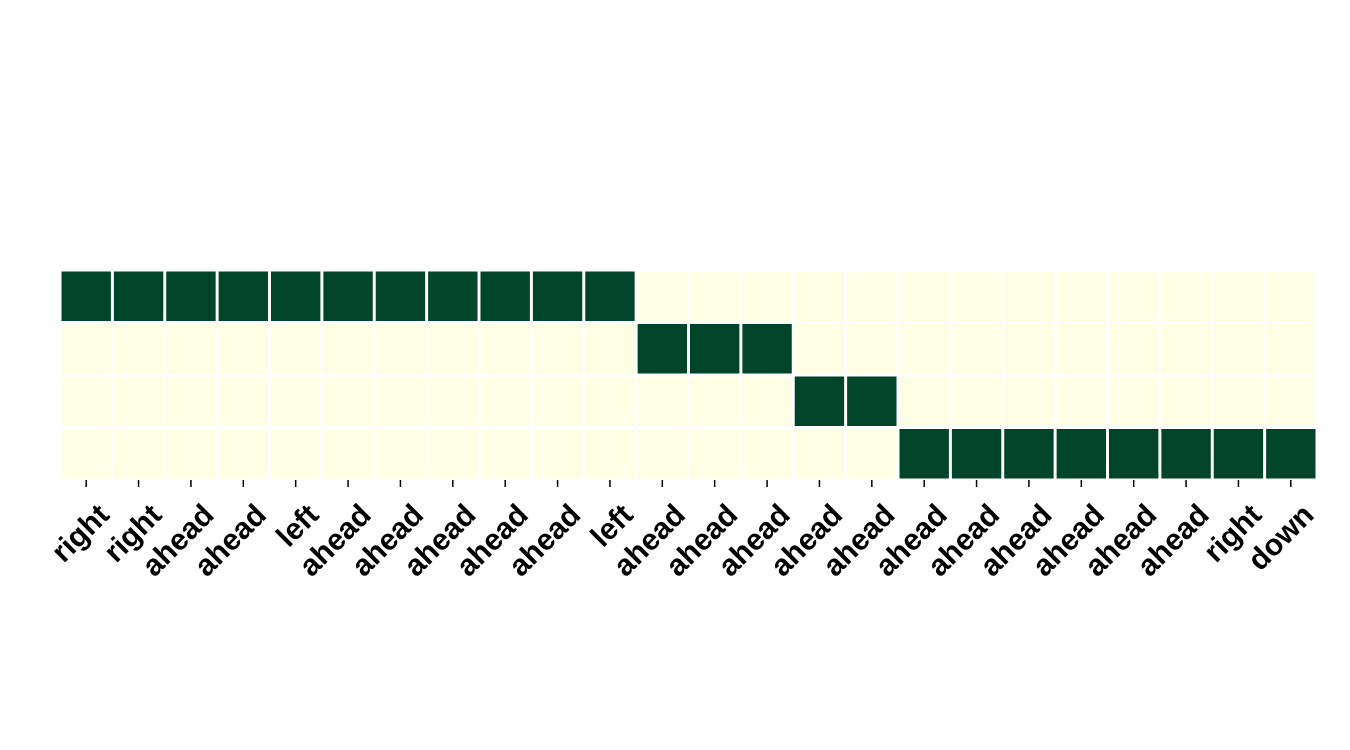 The height and width of the screenshot is (750, 1350). I want to click on heatmap-cell-r3-c6, so click(400, 454).